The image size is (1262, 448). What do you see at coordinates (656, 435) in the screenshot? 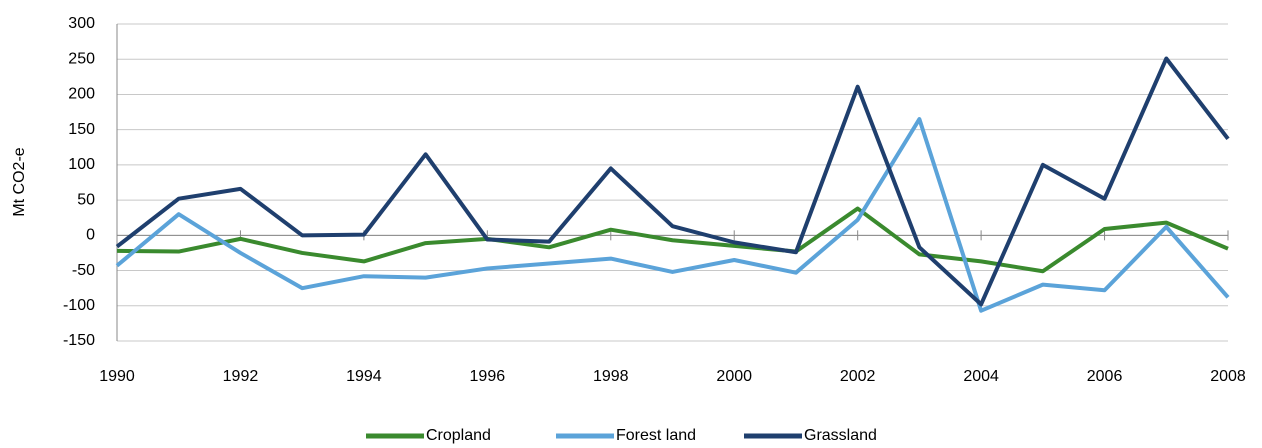
I see `legend-label: Forest land` at bounding box center [656, 435].